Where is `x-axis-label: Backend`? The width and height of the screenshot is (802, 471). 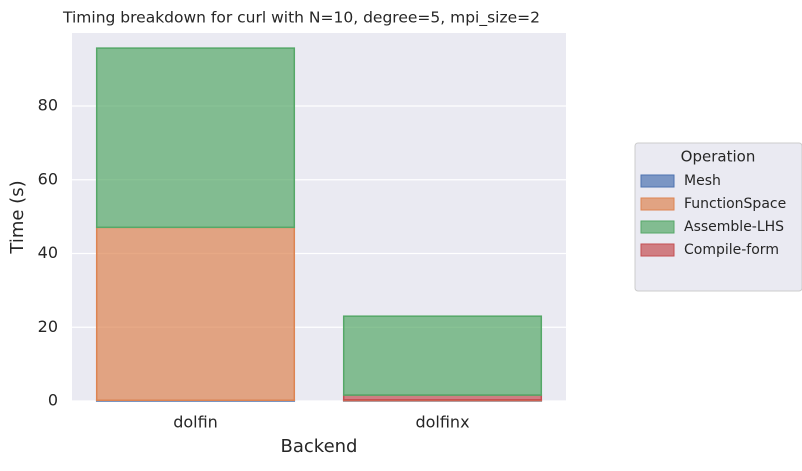
x-axis-label: Backend is located at coordinates (319, 446).